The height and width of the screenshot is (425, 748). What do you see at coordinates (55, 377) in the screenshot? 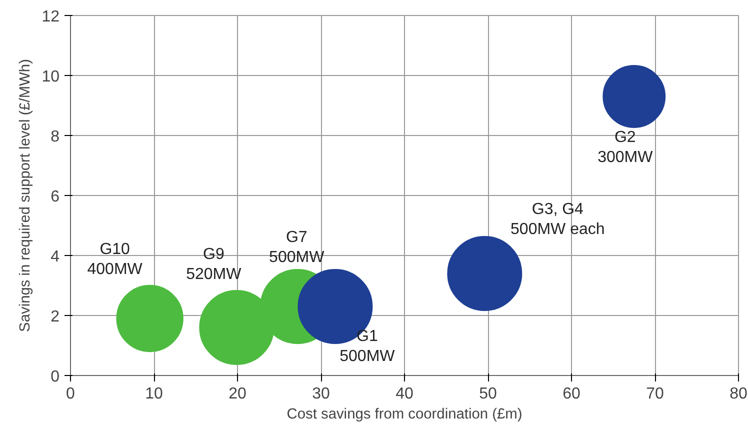
I see `y-tick-label: 0` at bounding box center [55, 377].